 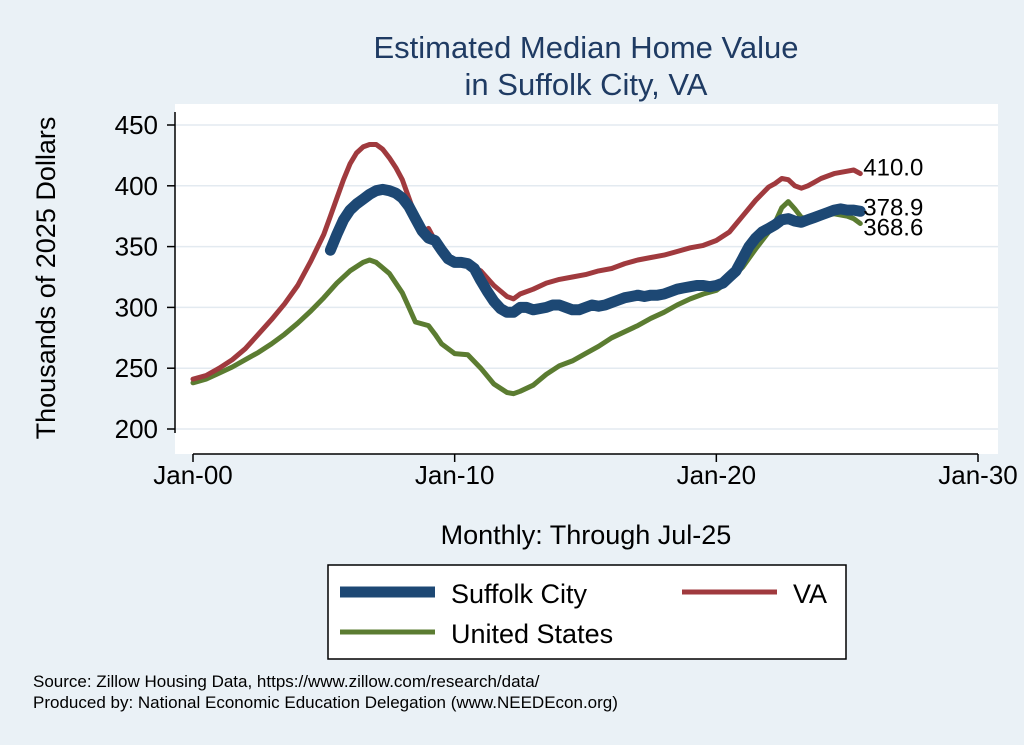 I want to click on end-label-va: 410.0, so click(x=893, y=168).